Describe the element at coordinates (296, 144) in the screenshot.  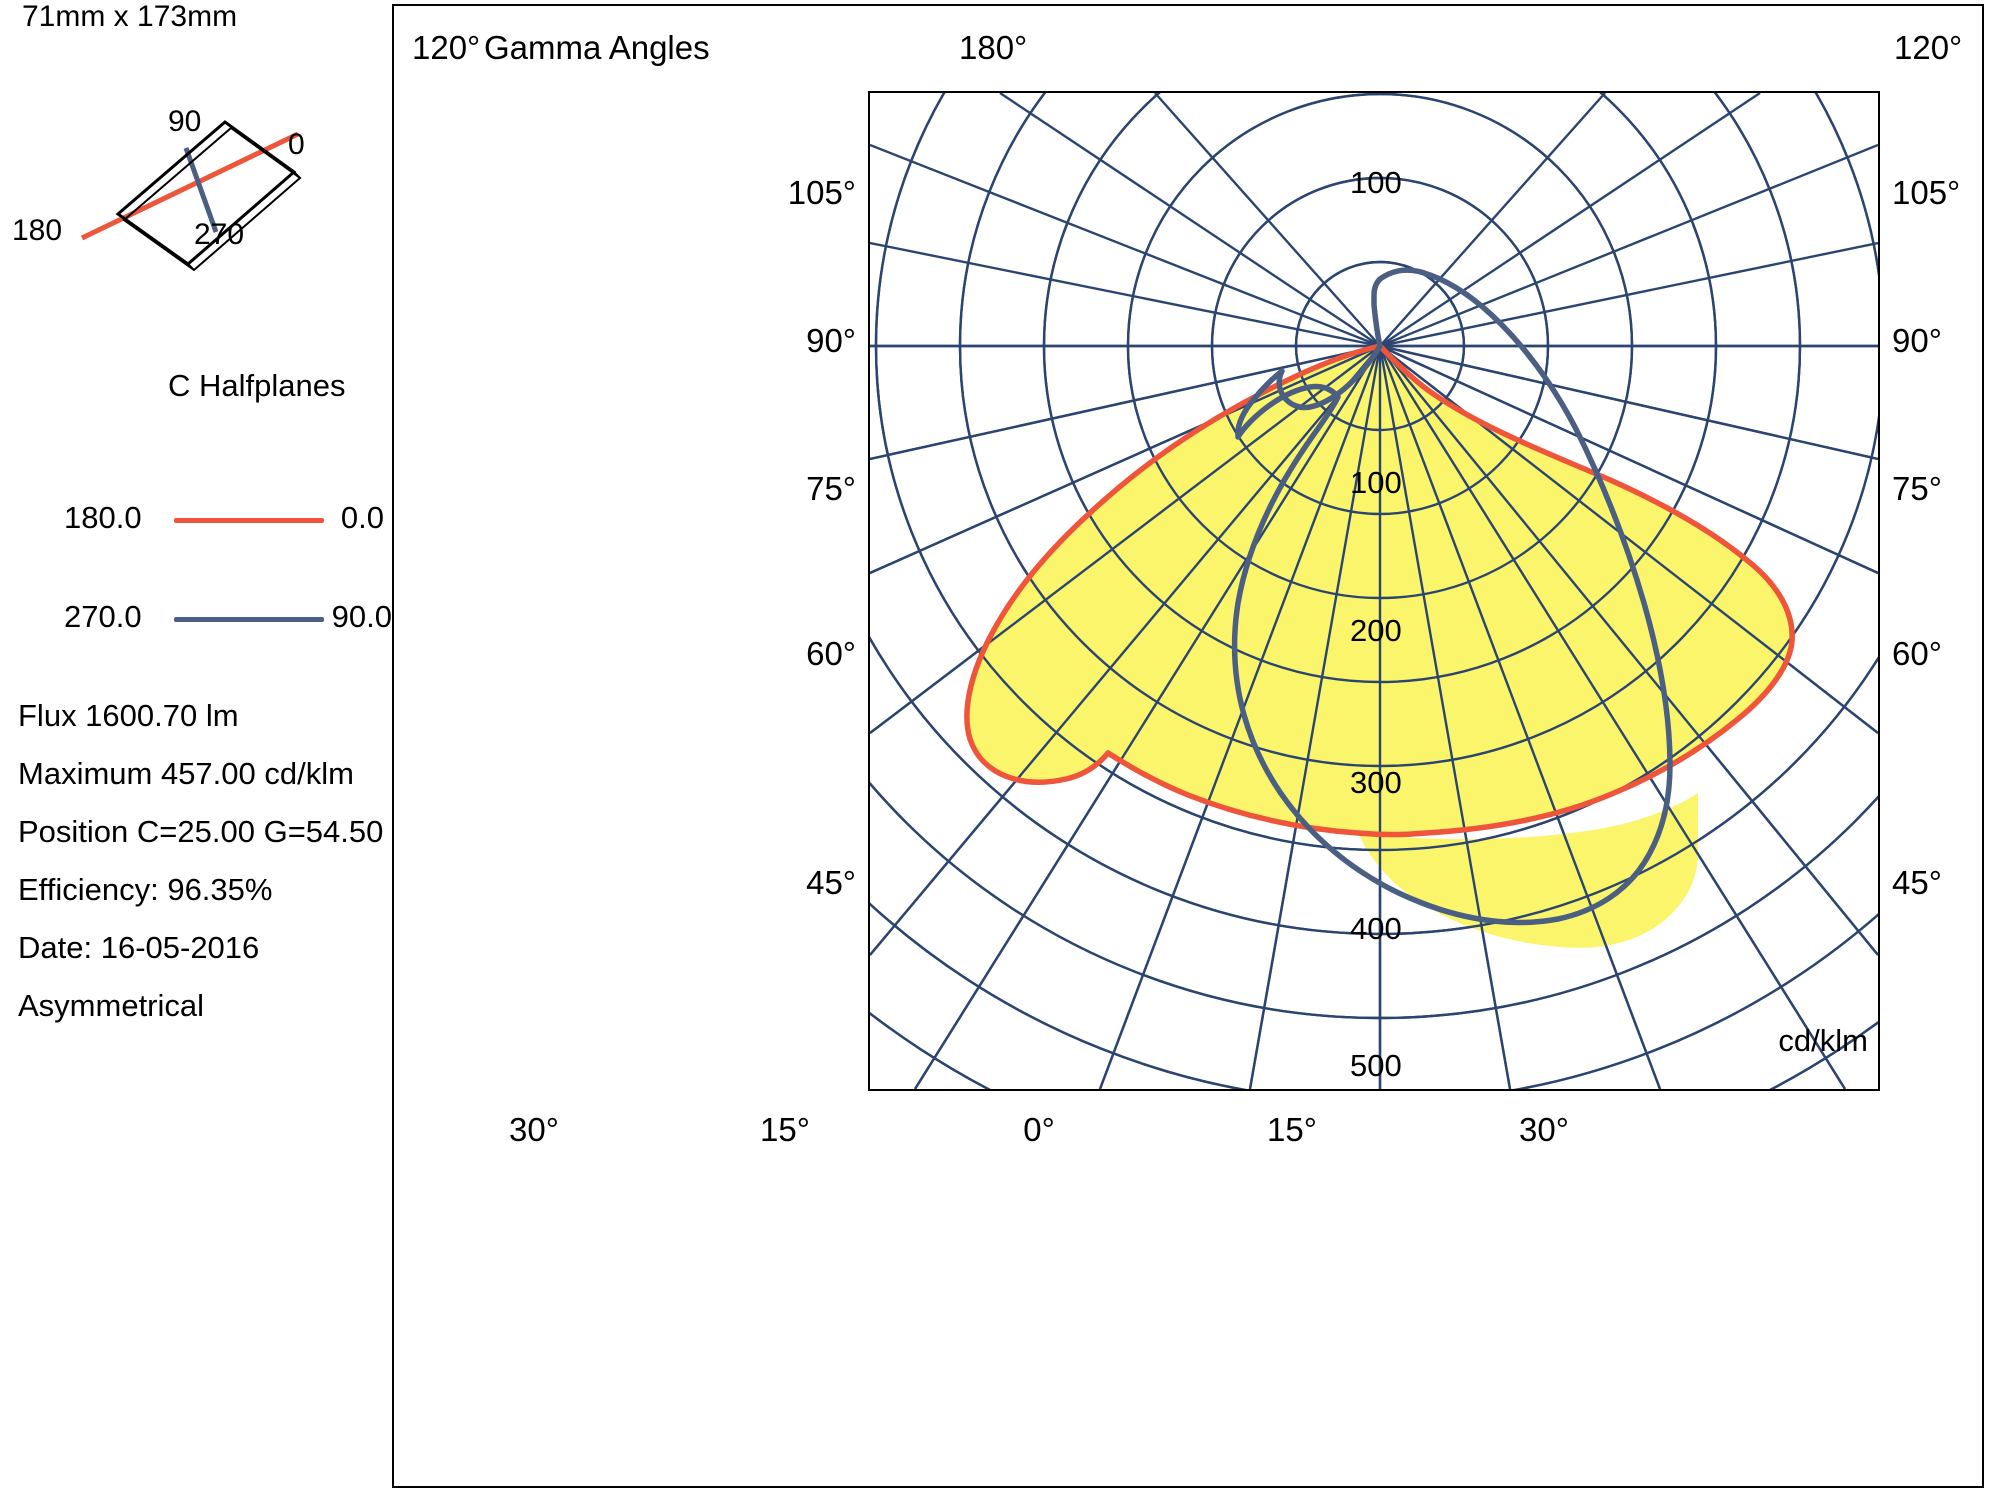
I see `luminaire-label-c0: 0` at that location.